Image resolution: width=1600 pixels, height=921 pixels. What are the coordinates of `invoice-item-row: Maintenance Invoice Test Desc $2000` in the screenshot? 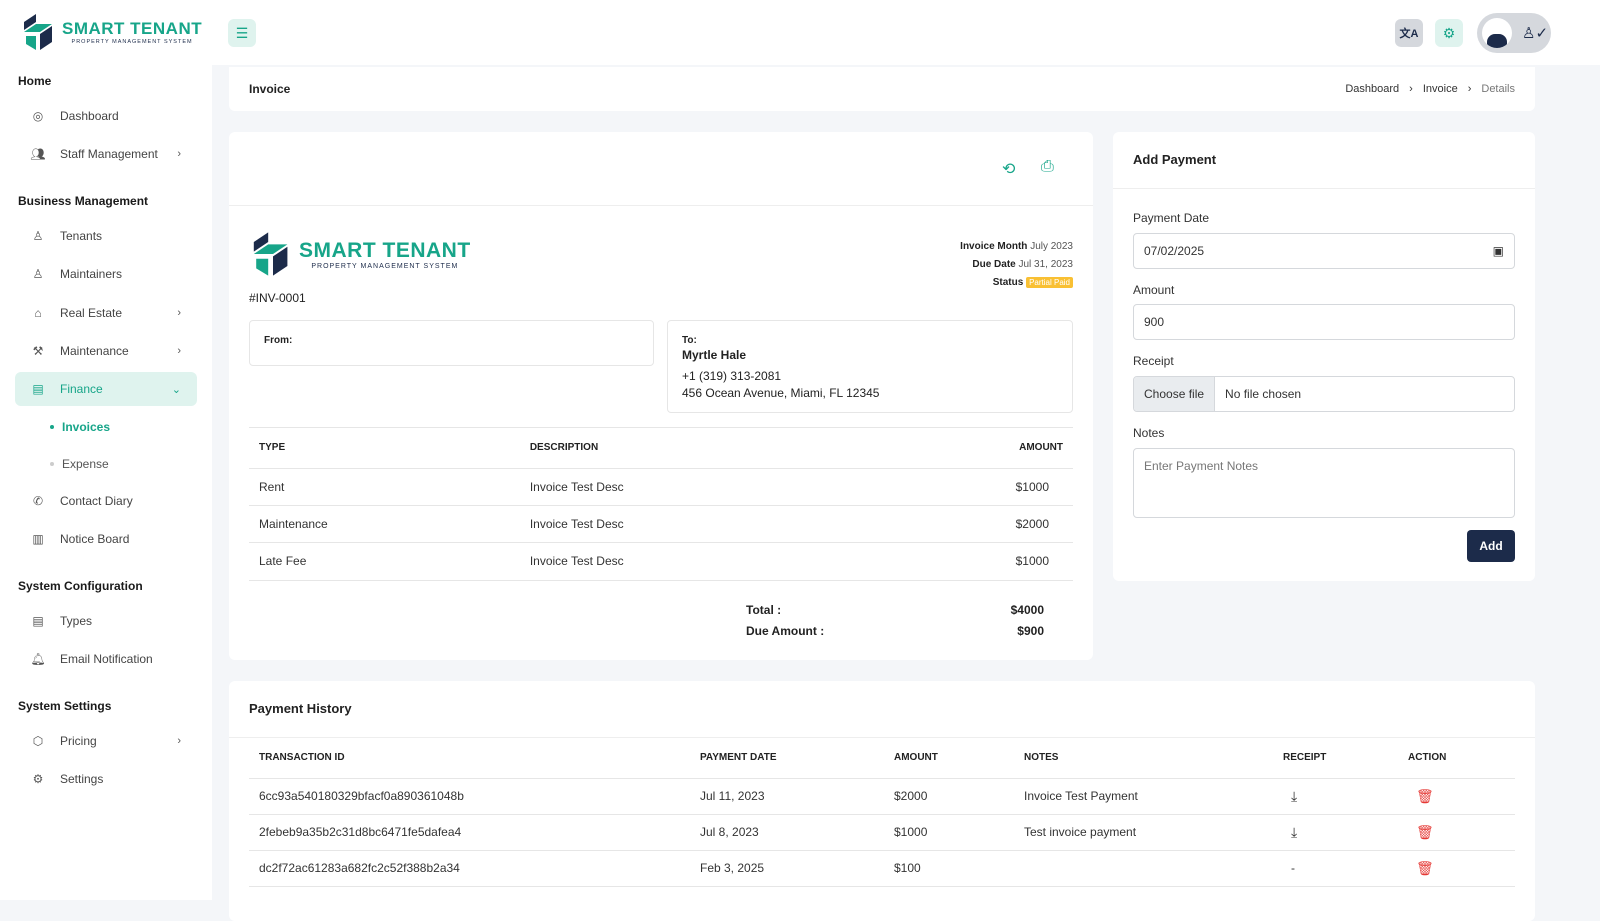 It's located at (661, 524).